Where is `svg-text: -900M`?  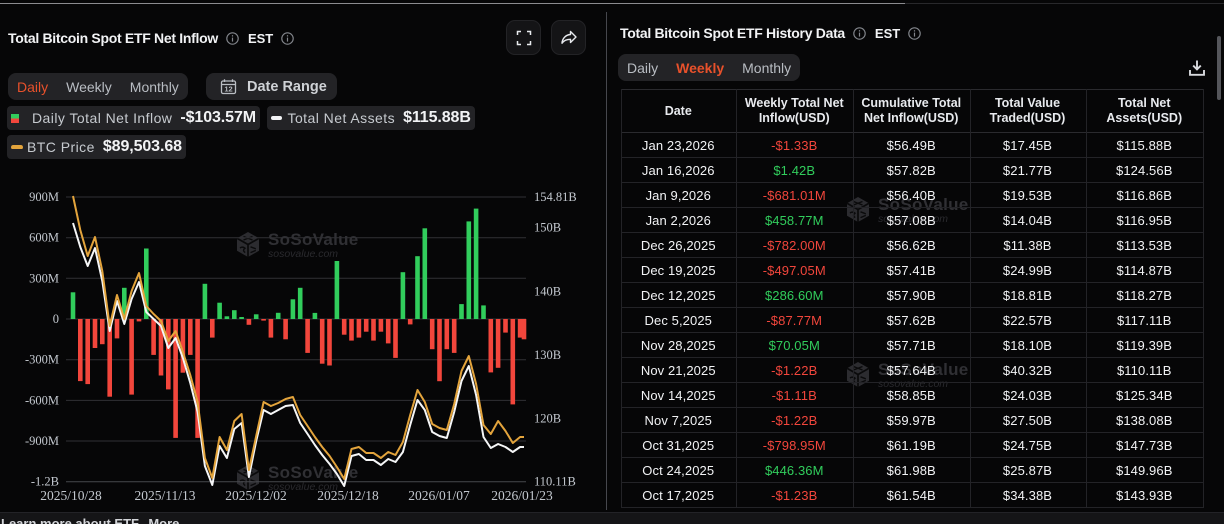 svg-text: -900M is located at coordinates (42, 441).